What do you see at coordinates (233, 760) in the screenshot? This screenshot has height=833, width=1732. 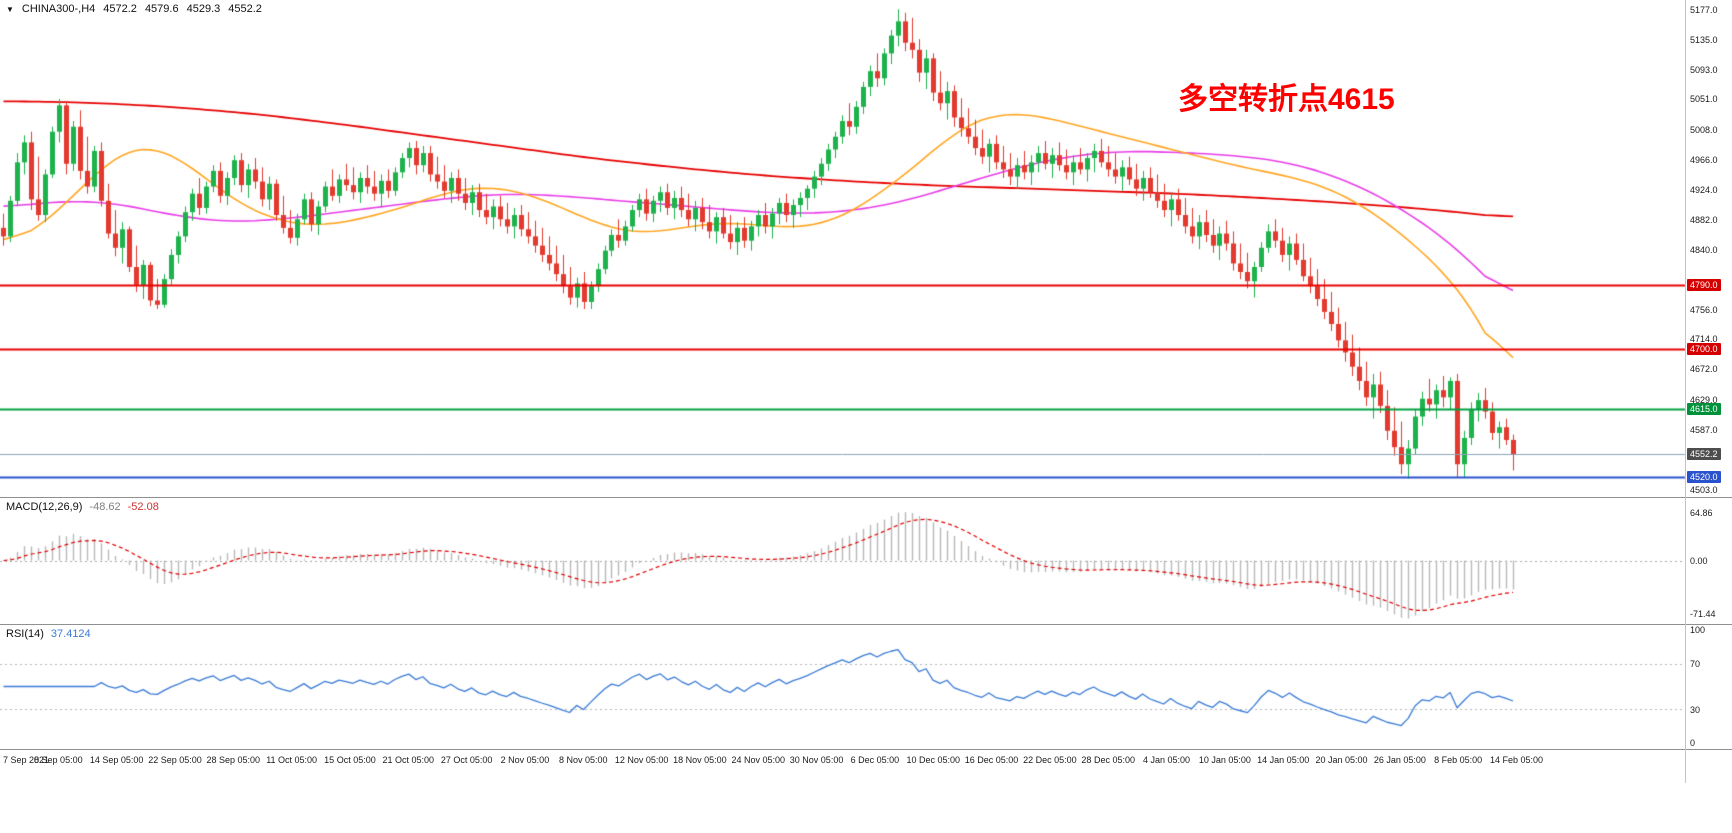 I see `time-tick: 28 Sep 05:00` at bounding box center [233, 760].